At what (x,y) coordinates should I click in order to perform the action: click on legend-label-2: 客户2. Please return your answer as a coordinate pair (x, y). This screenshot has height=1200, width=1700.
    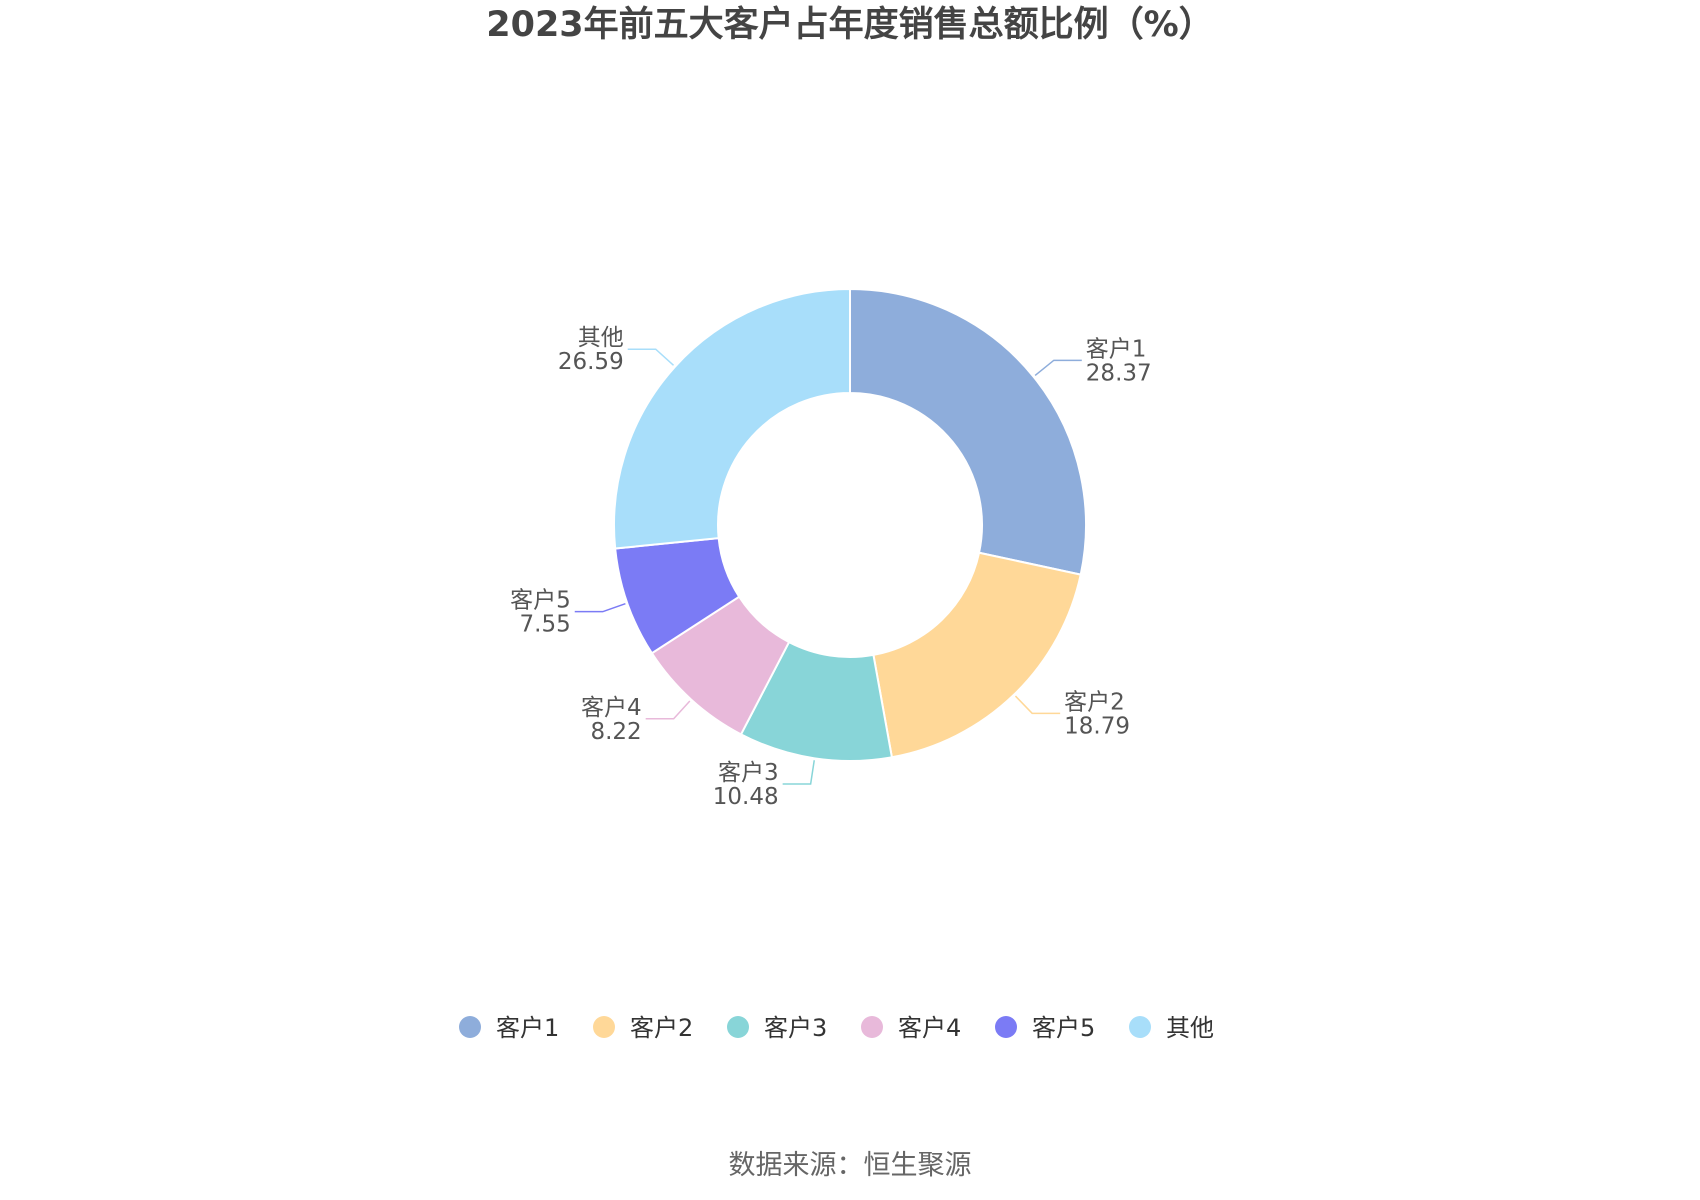
    Looking at the image, I should click on (661, 1028).